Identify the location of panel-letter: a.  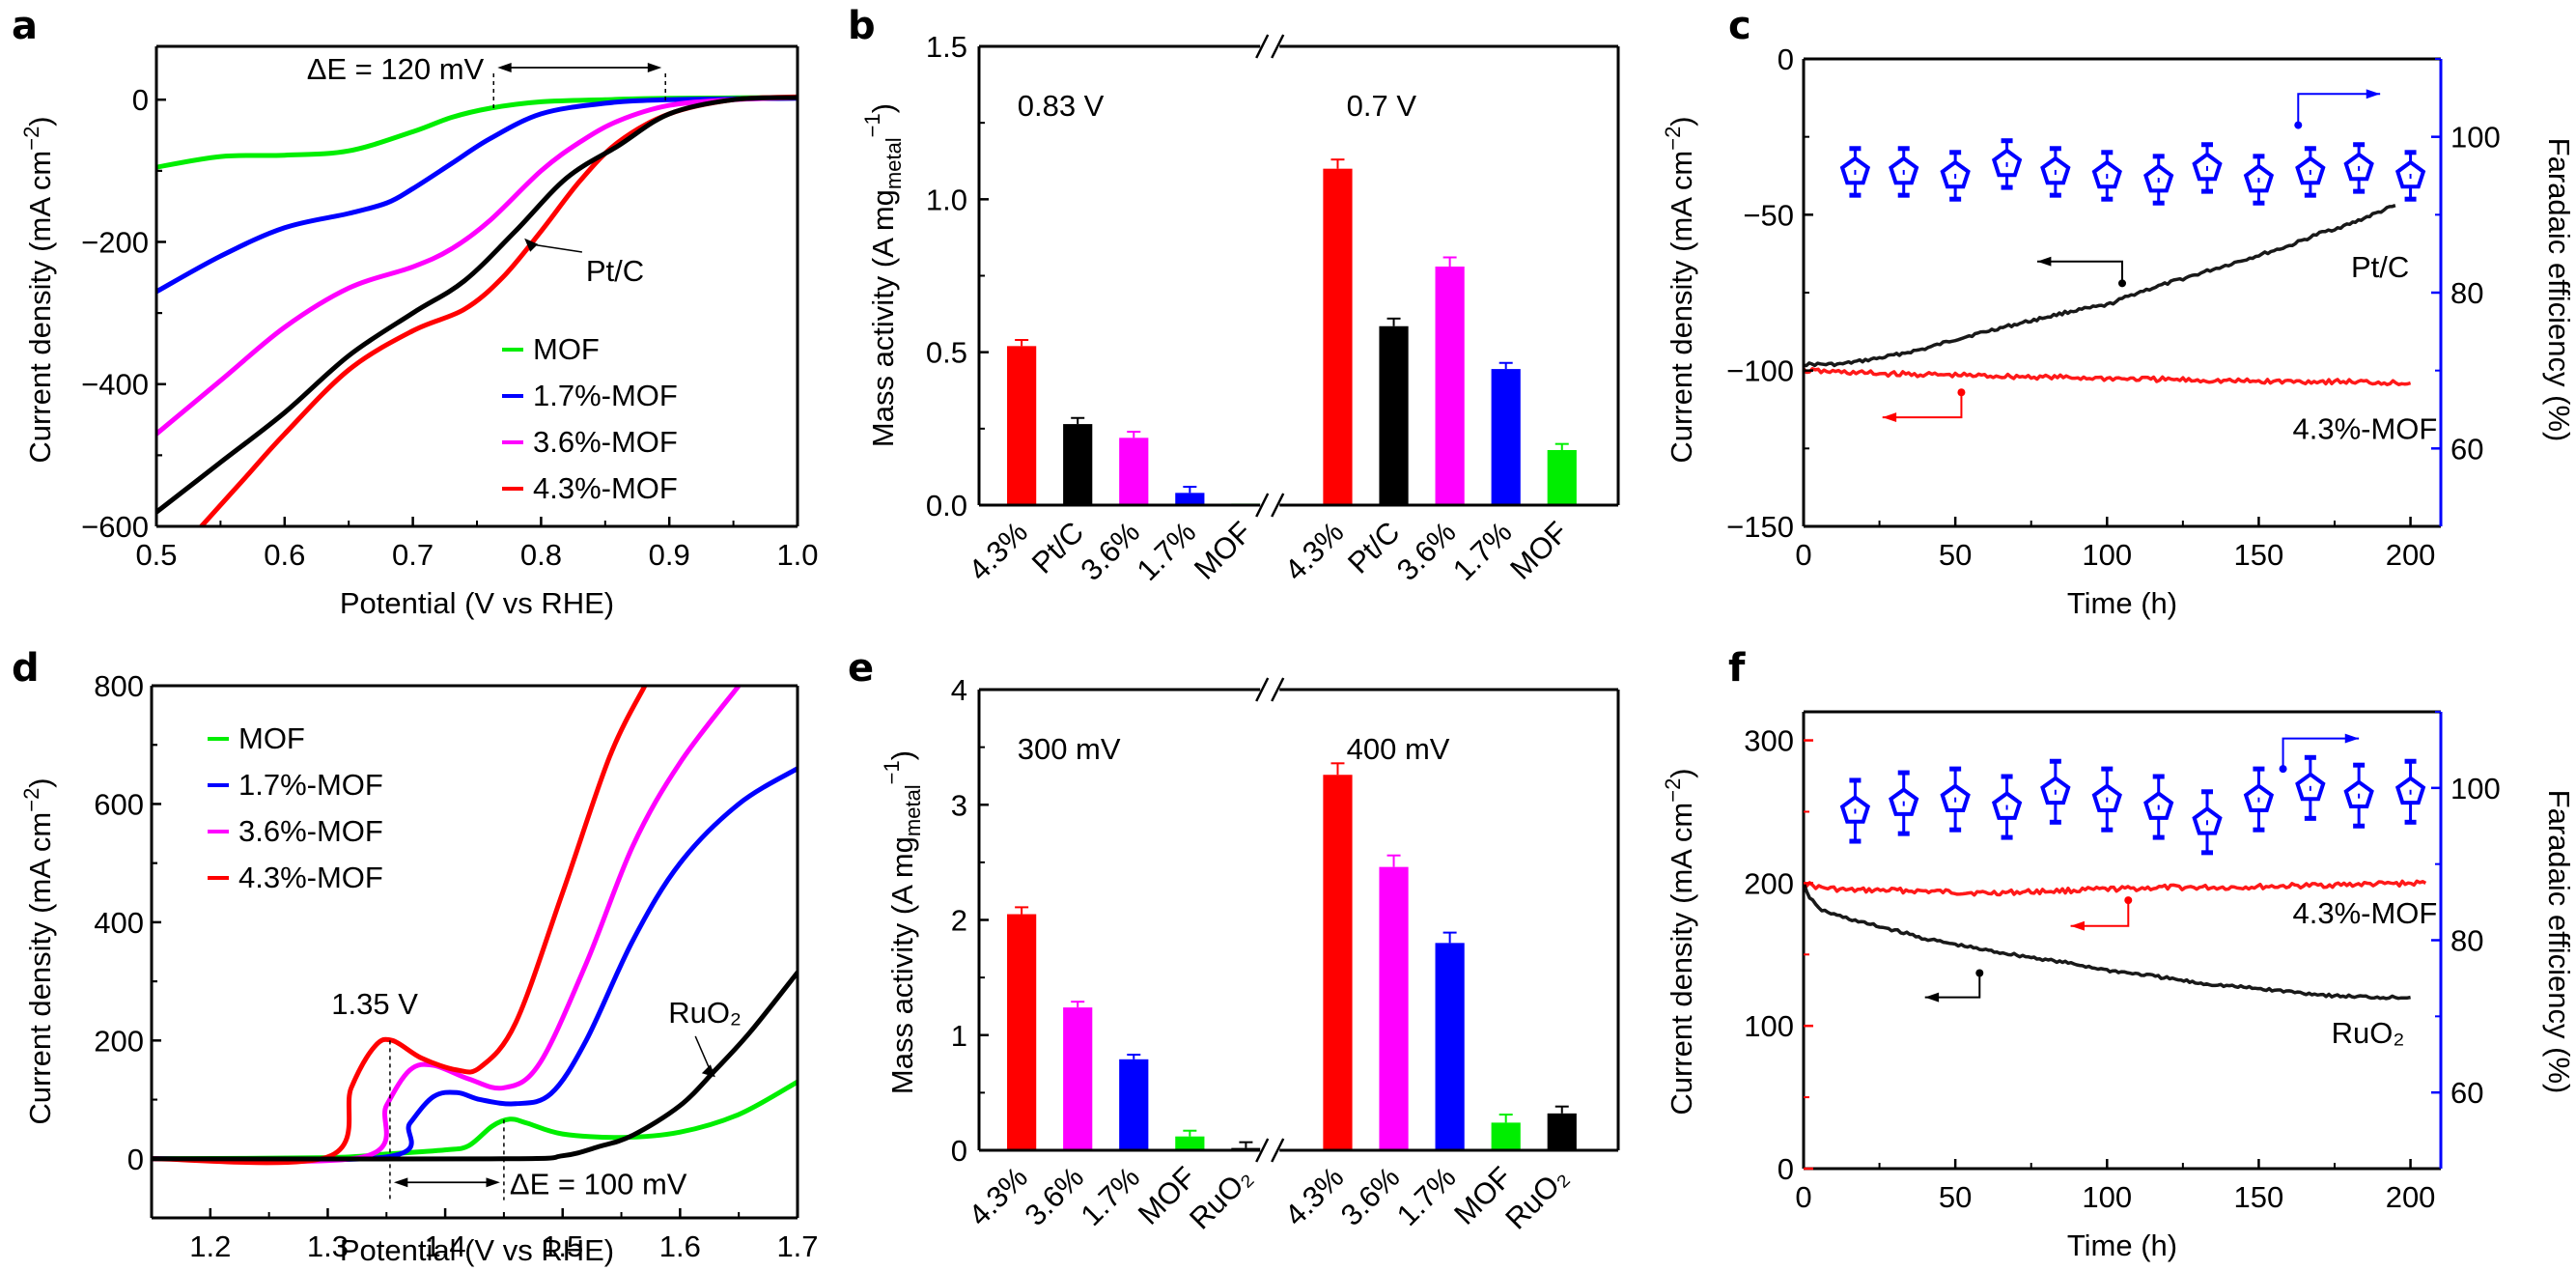
(25, 26).